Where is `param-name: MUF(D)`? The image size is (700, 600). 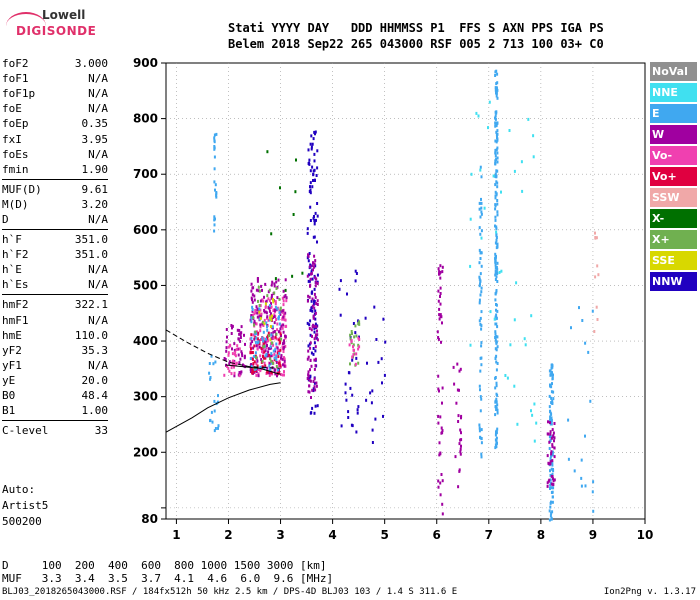
param-name: MUF(D) is located at coordinates (22, 189).